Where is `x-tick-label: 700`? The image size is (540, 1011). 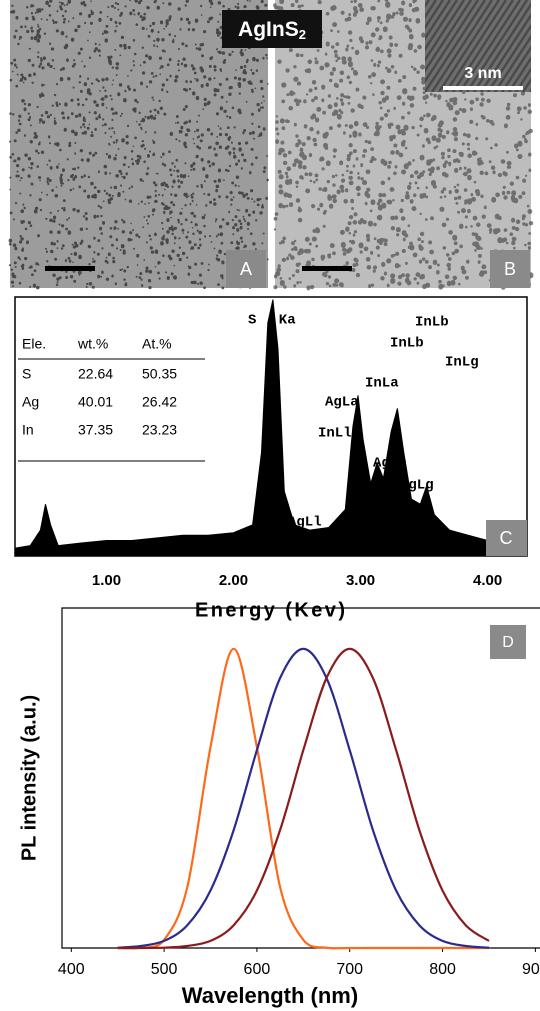
x-tick-label: 700 is located at coordinates (349, 969).